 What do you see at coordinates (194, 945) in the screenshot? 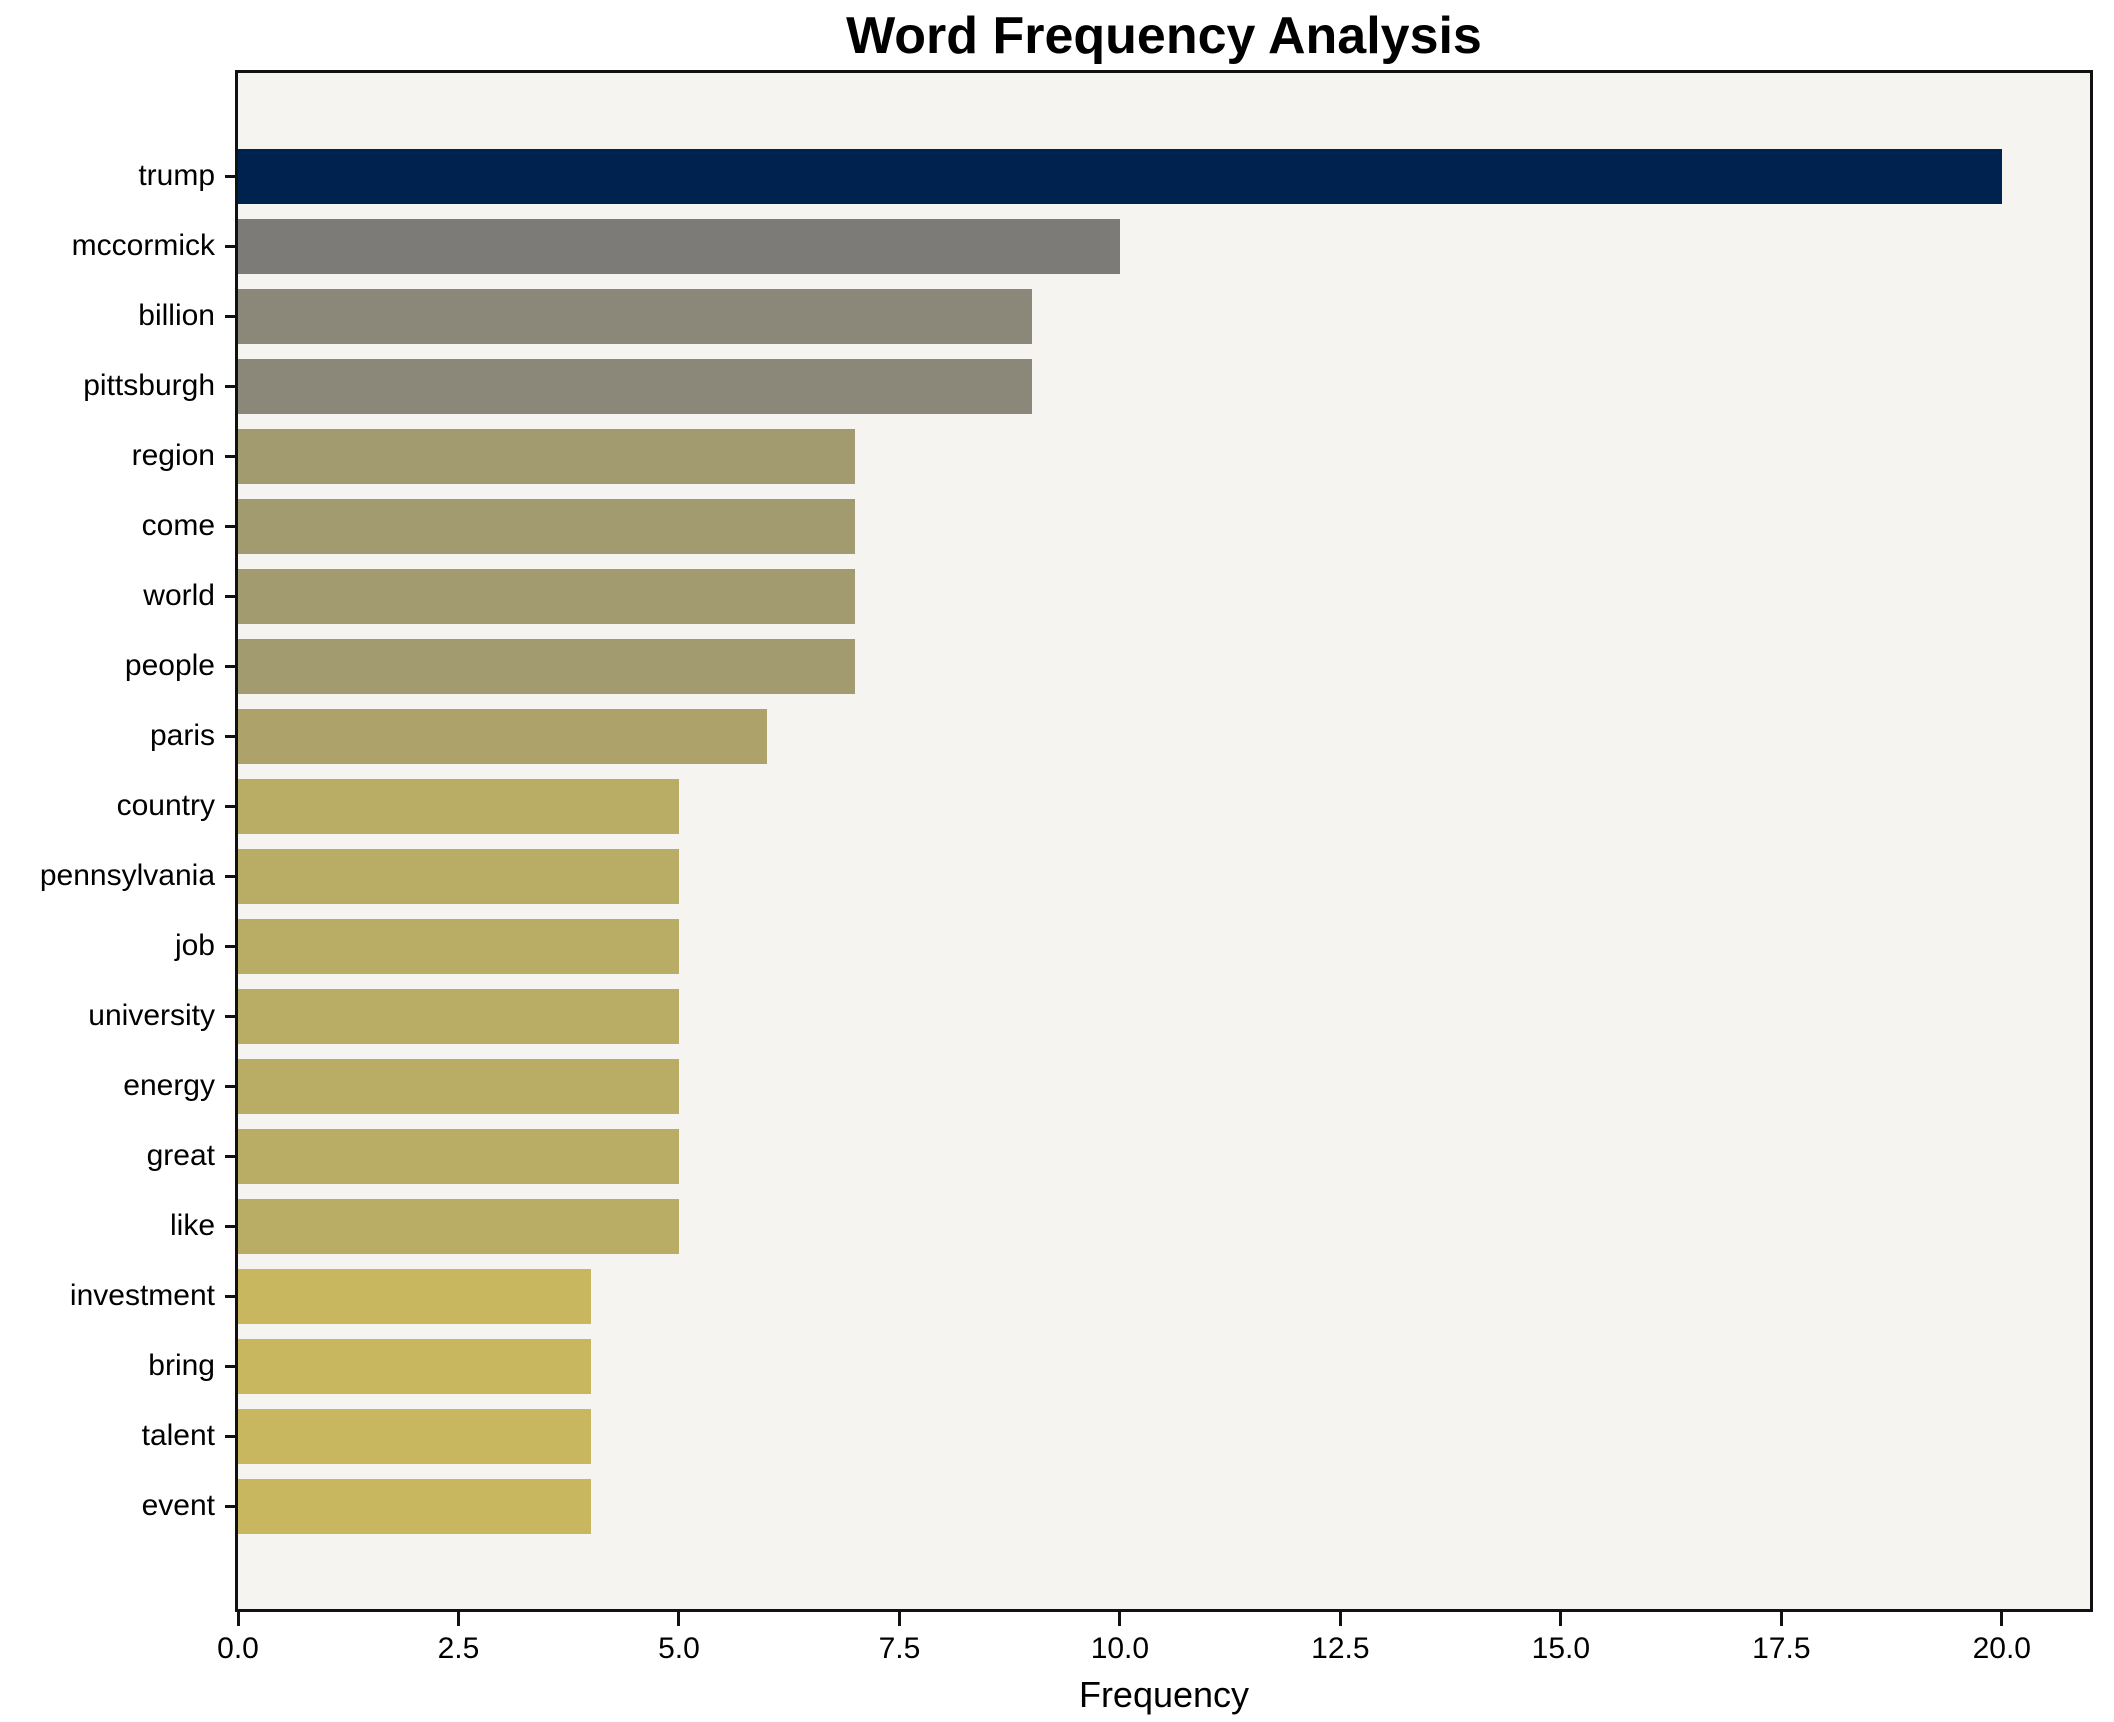
I see `y-tick-label-job: job` at bounding box center [194, 945].